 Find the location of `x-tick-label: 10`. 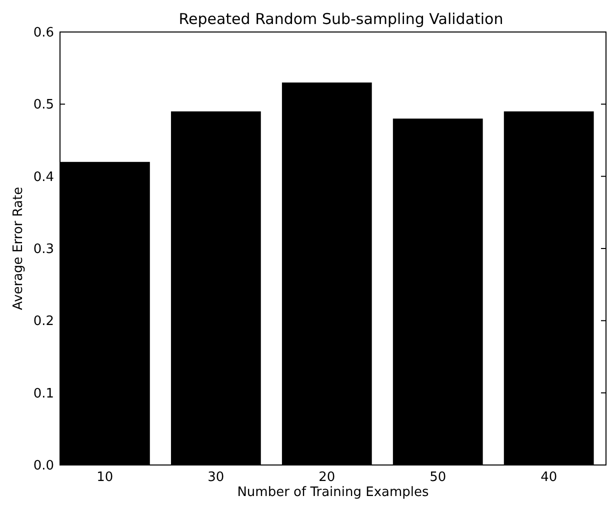

x-tick-label: 10 is located at coordinates (105, 477).